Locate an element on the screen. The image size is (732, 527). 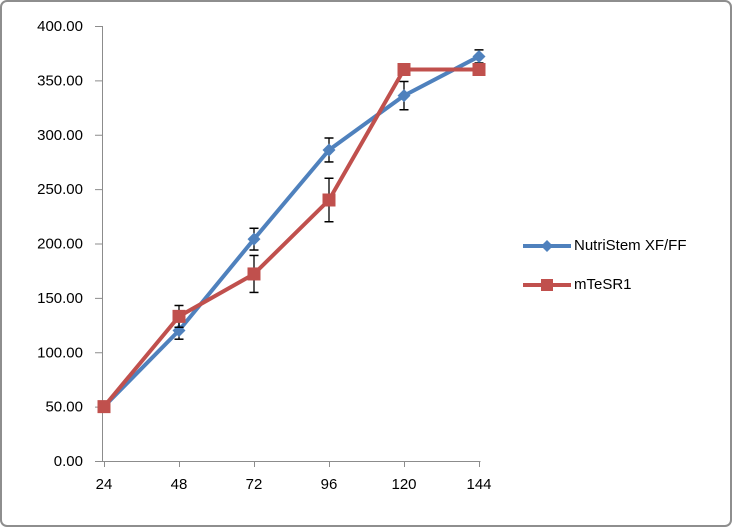
x-tick-label: 72 is located at coordinates (254, 484).